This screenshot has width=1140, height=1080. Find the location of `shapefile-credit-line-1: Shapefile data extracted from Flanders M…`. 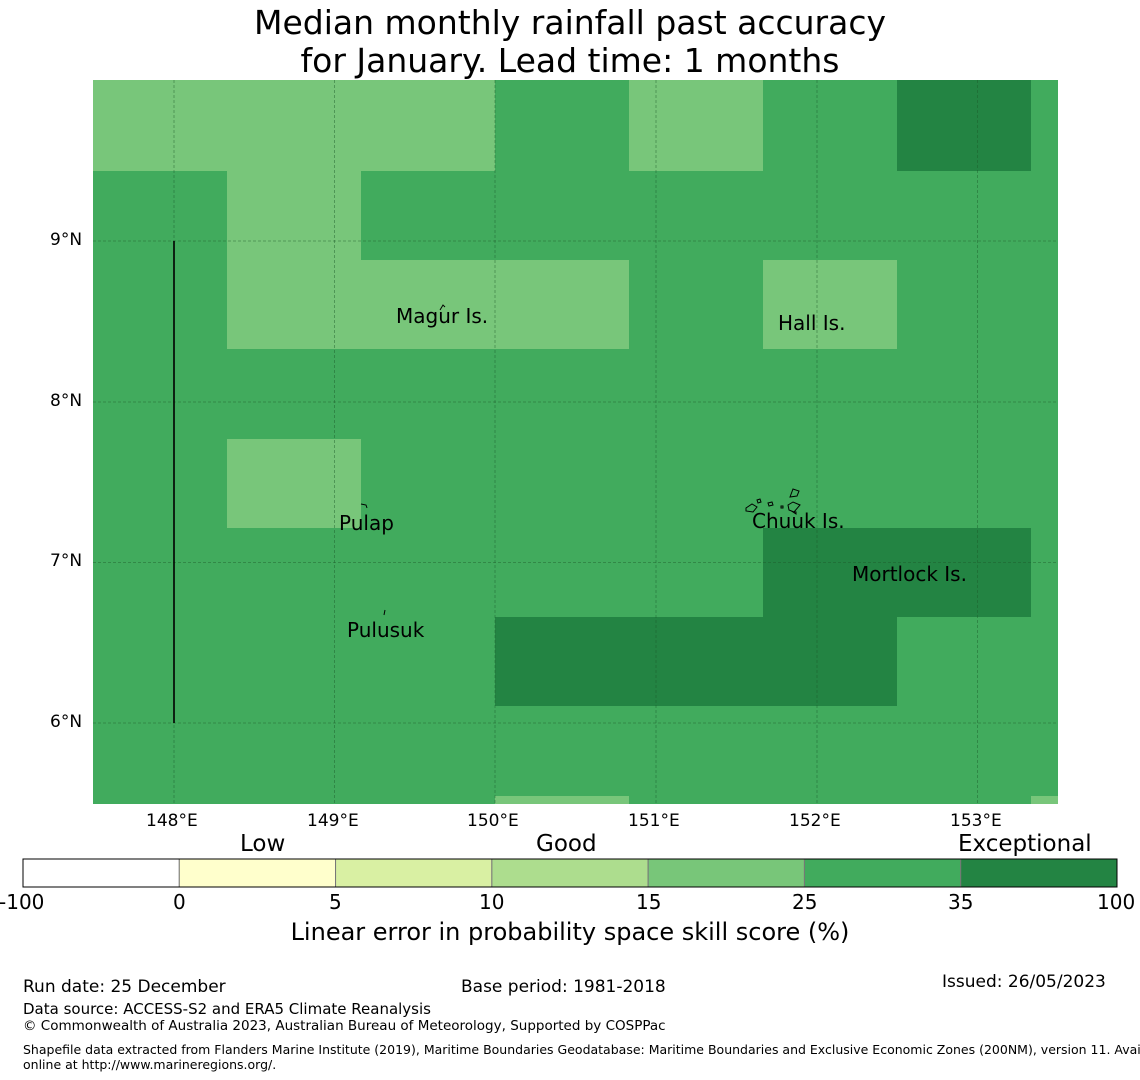

shapefile-credit-line-1: Shapefile data extracted from Flanders M… is located at coordinates (581, 1049).